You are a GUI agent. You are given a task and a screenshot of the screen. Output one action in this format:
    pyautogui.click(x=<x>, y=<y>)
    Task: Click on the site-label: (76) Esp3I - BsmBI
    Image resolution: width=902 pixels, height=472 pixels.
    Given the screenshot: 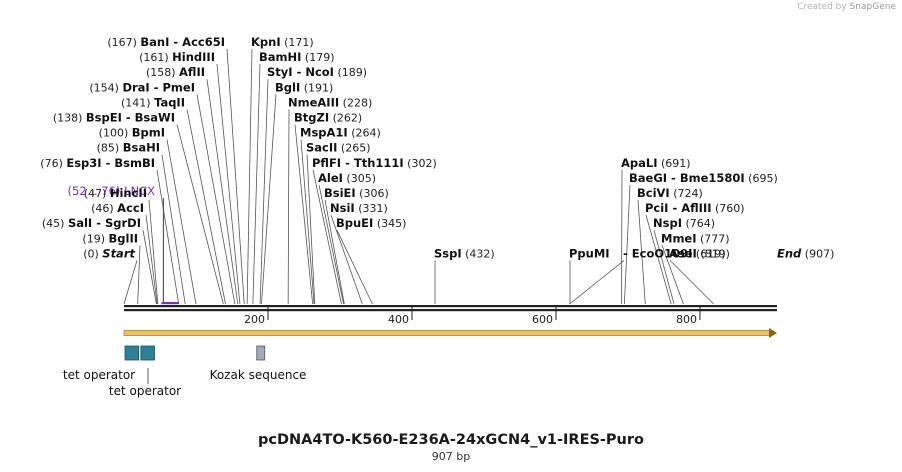 What is the action you would take?
    pyautogui.click(x=97, y=163)
    